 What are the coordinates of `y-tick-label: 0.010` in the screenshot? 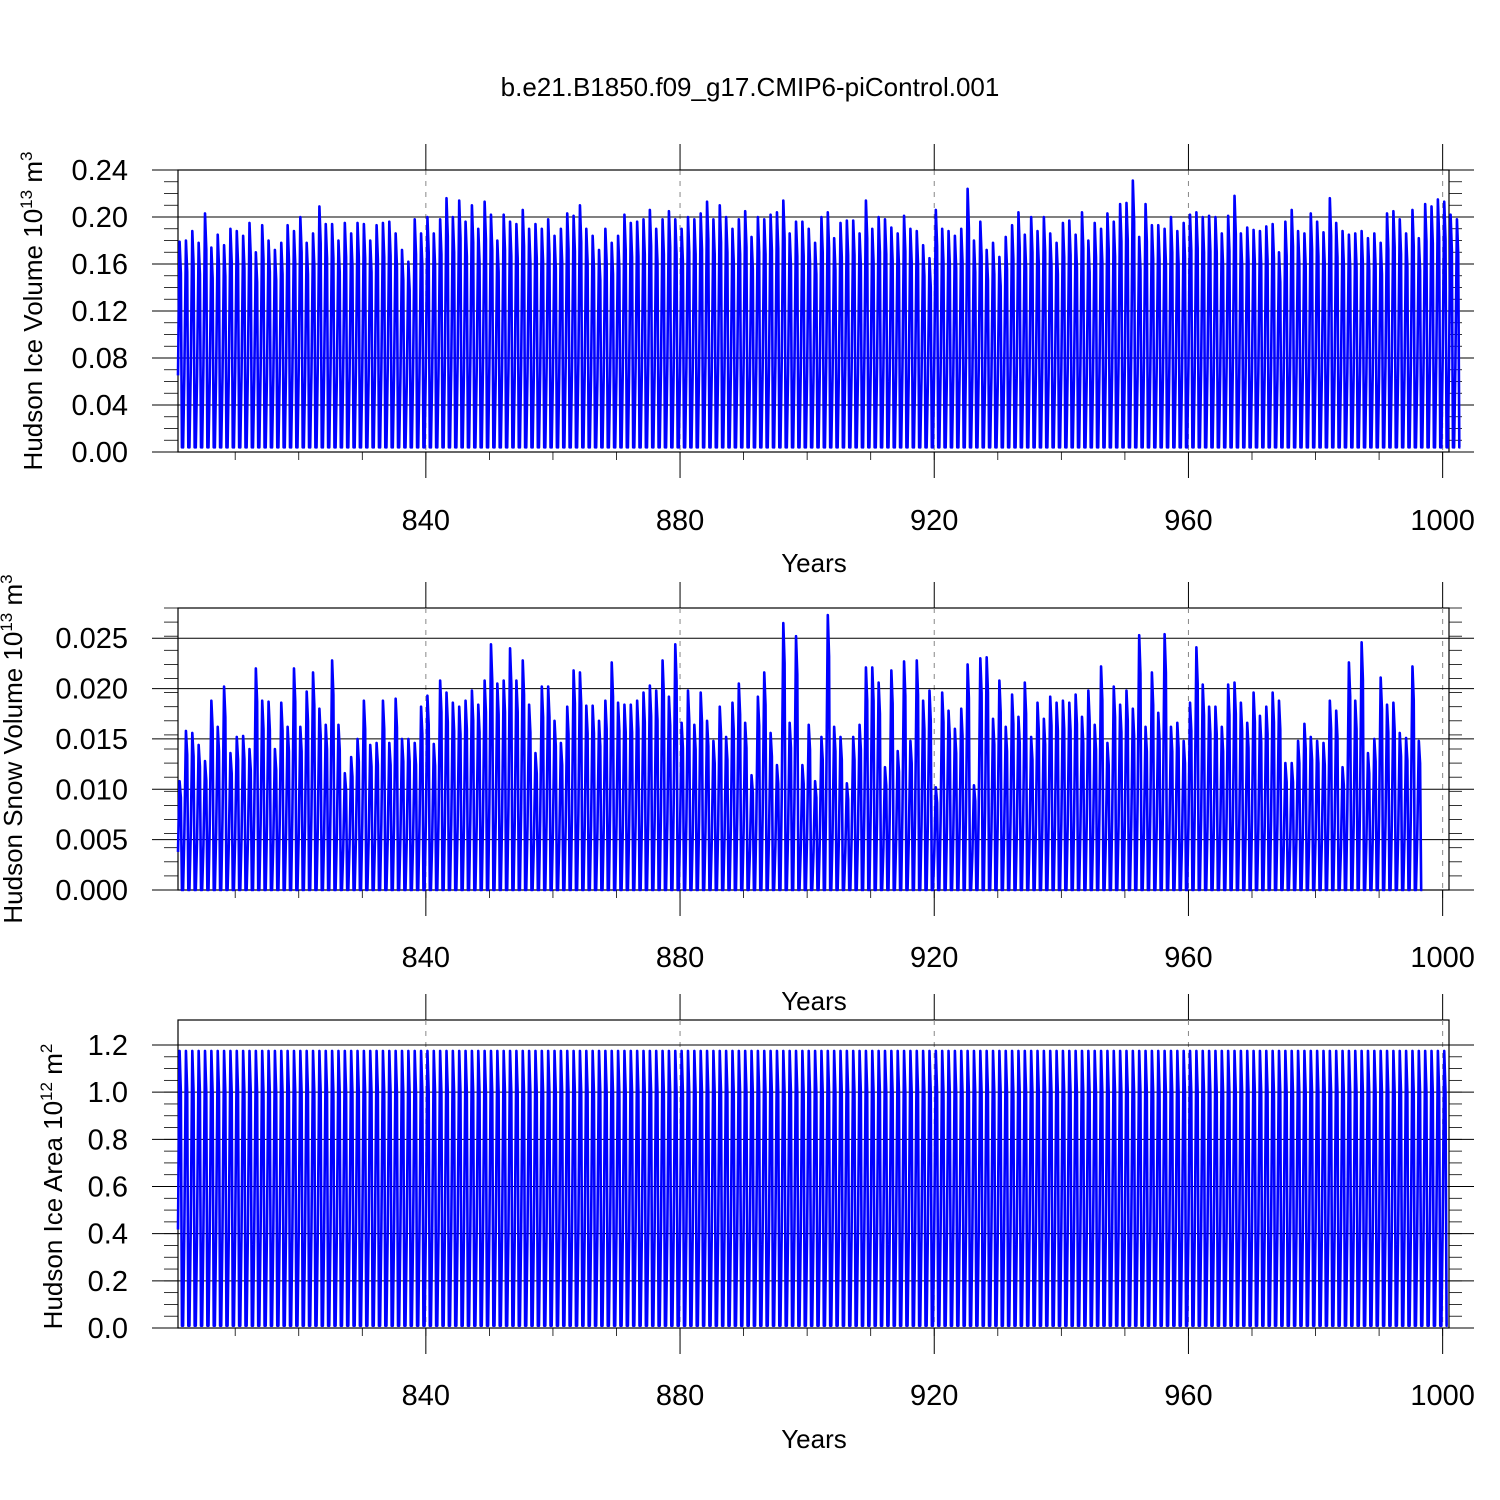 It's located at (91, 790).